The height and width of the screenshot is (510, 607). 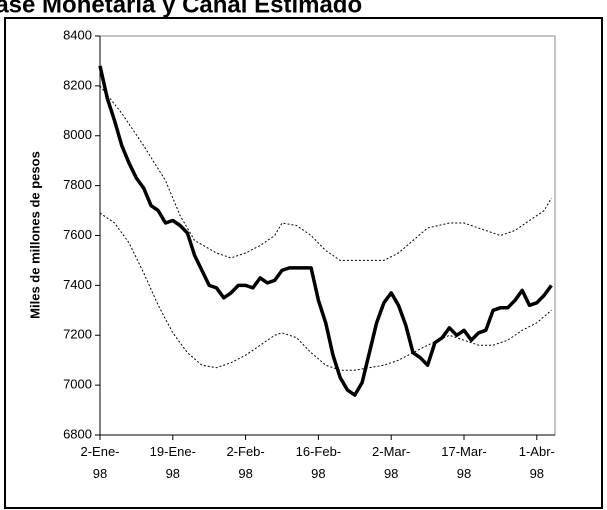 What do you see at coordinates (77, 84) in the screenshot?
I see `y-tick-label: 8200` at bounding box center [77, 84].